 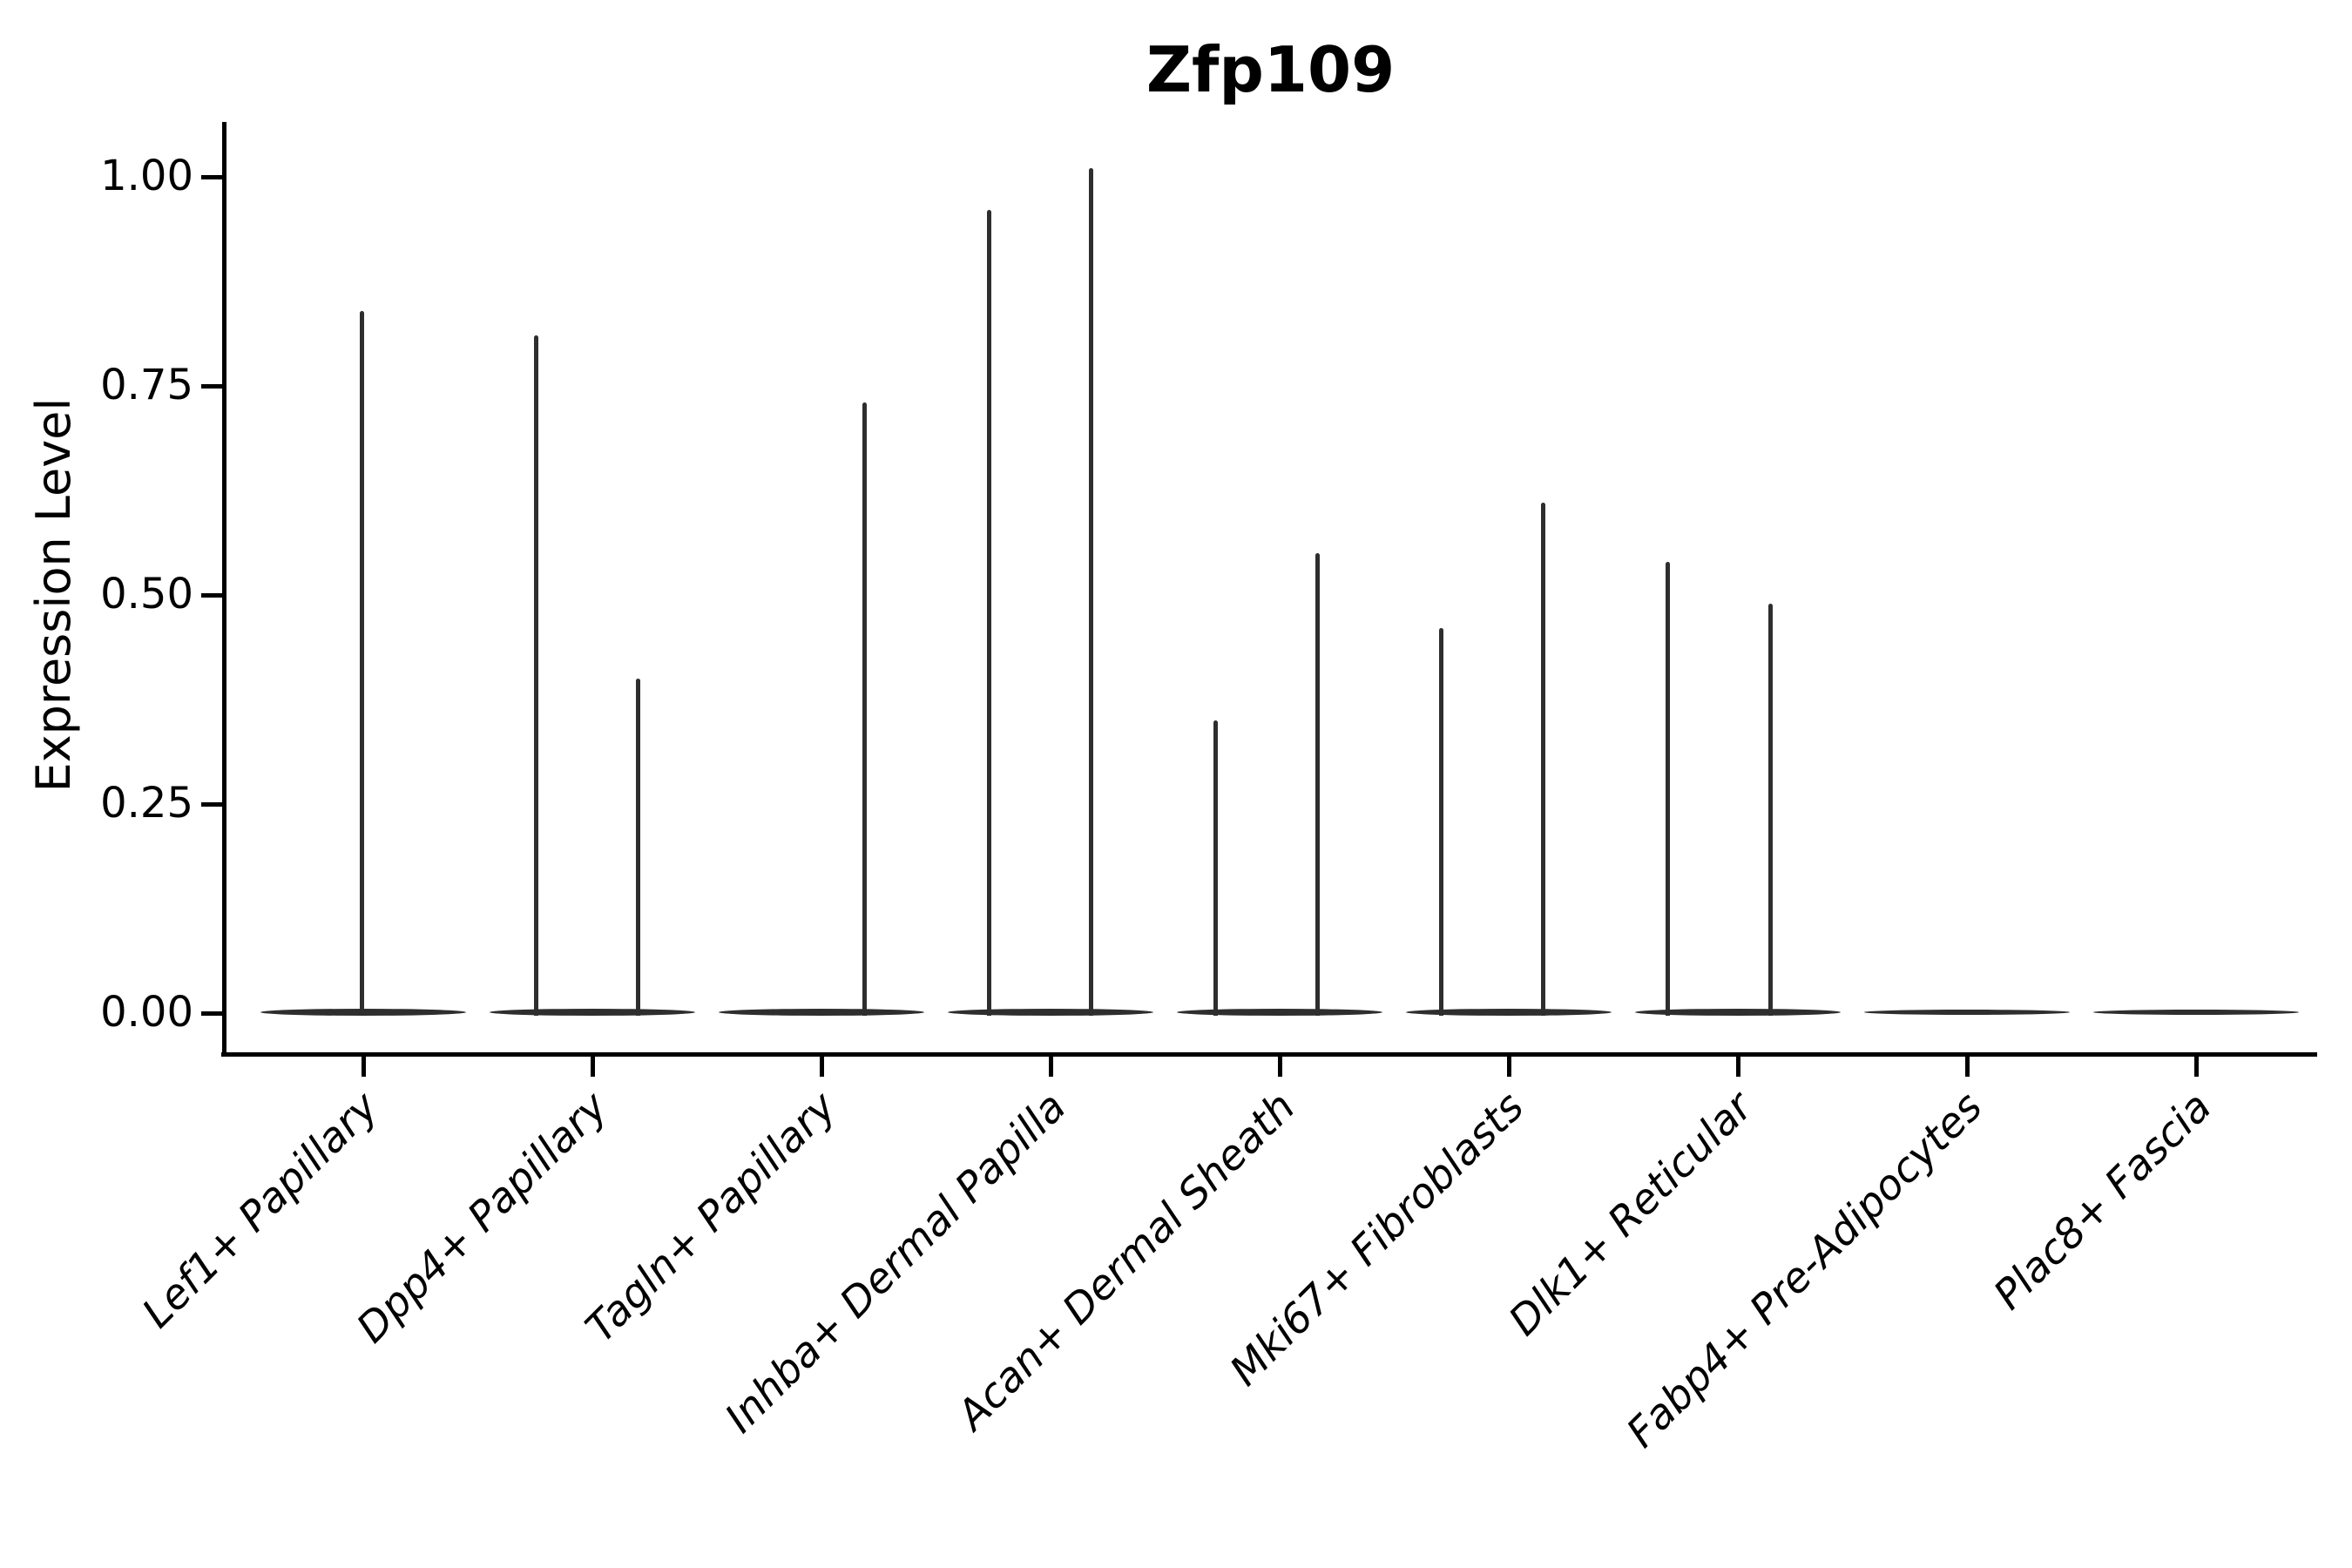 What do you see at coordinates (1271, 69) in the screenshot?
I see `chart-title: Zfp109` at bounding box center [1271, 69].